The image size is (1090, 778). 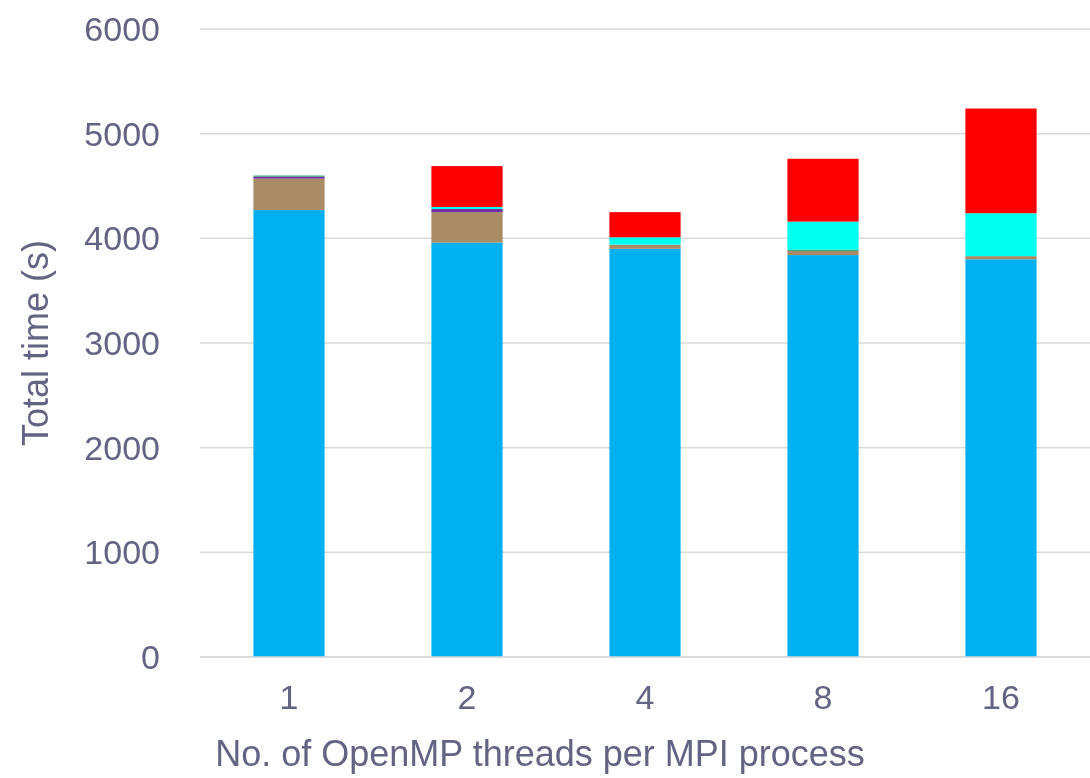 What do you see at coordinates (540, 753) in the screenshot?
I see `x-axis-title: No. of OpenMP threads per MPI process` at bounding box center [540, 753].